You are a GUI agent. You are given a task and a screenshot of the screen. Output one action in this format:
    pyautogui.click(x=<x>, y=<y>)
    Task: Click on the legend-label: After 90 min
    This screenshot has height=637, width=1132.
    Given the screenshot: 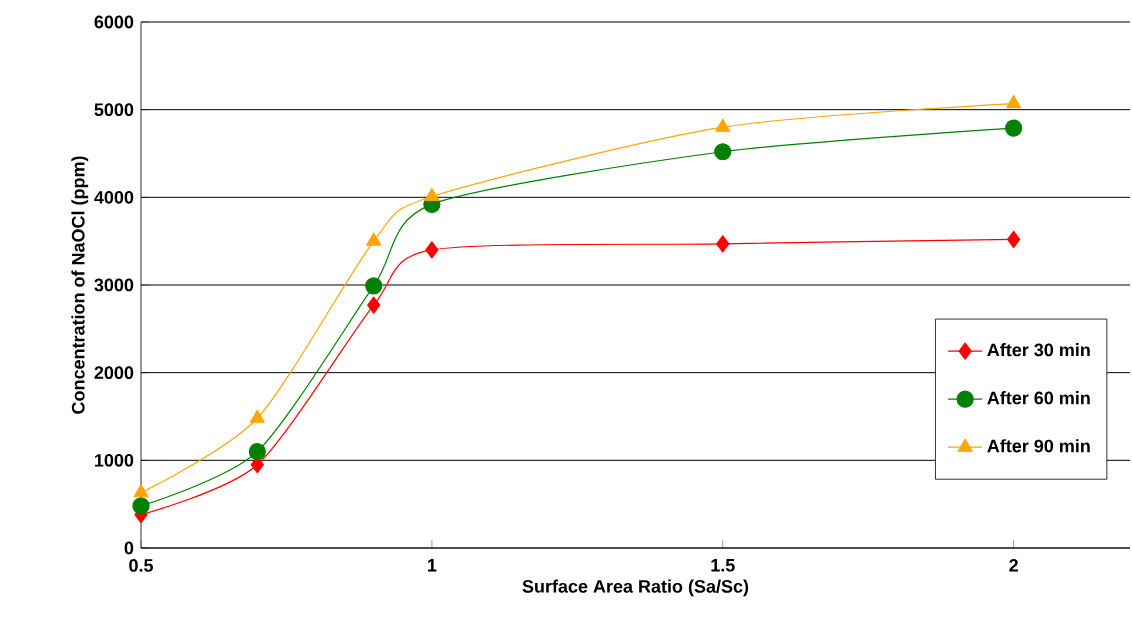 What is the action you would take?
    pyautogui.click(x=1038, y=446)
    